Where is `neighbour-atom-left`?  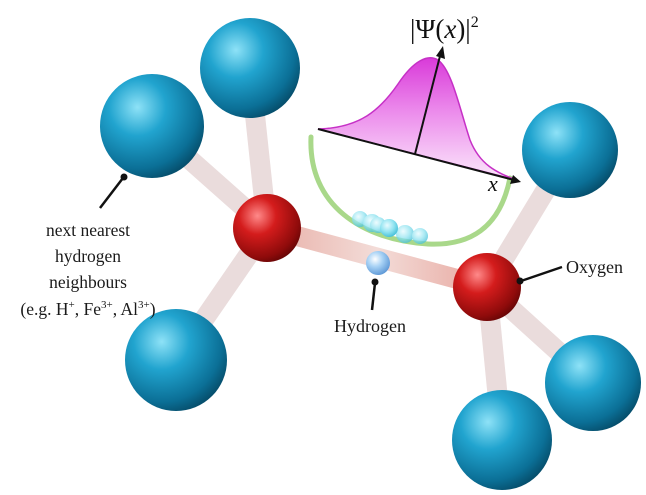
neighbour-atom-left is located at coordinates (152, 126).